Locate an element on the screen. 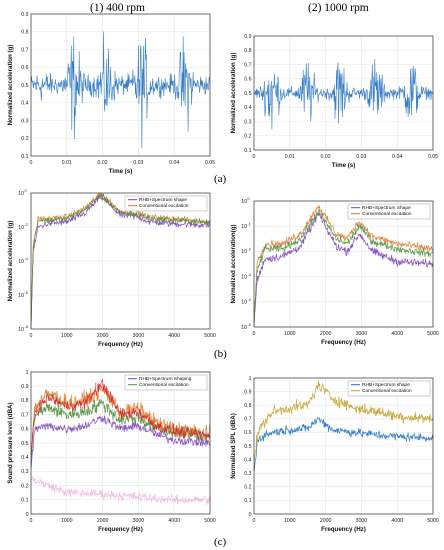  row-label-b: (b) is located at coordinates (220, 354).